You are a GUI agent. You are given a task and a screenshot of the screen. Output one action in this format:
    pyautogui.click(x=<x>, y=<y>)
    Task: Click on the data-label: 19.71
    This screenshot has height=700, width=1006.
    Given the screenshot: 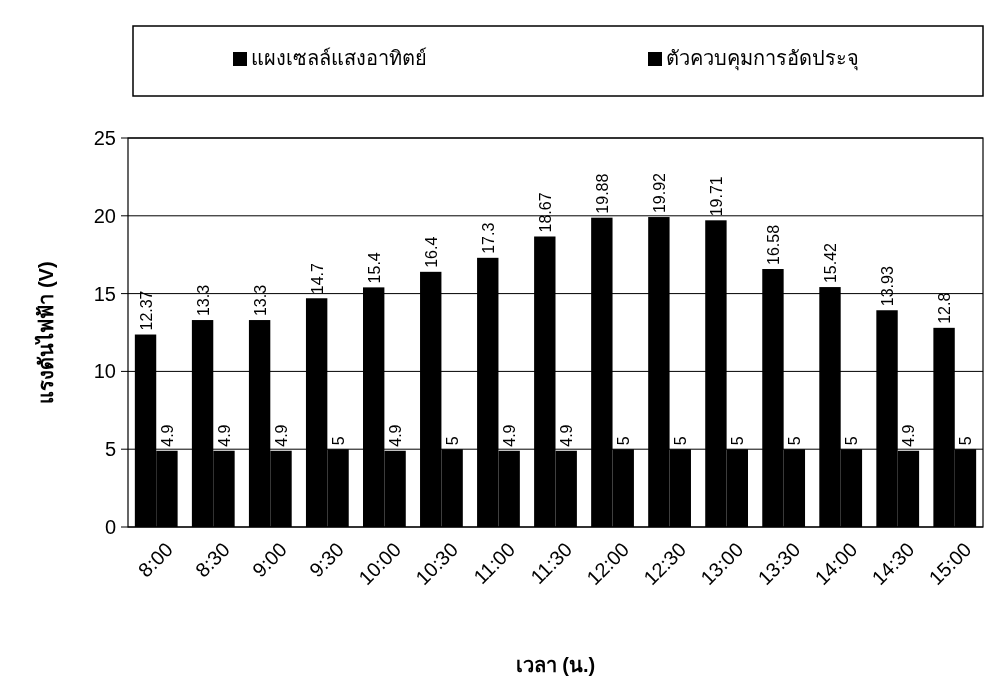 What is the action you would take?
    pyautogui.click(x=716, y=196)
    